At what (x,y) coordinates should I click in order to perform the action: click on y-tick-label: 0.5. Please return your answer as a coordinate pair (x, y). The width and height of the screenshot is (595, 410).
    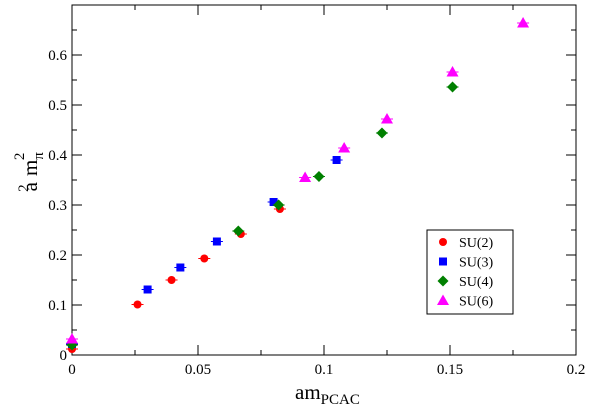
    Looking at the image, I should click on (57, 106).